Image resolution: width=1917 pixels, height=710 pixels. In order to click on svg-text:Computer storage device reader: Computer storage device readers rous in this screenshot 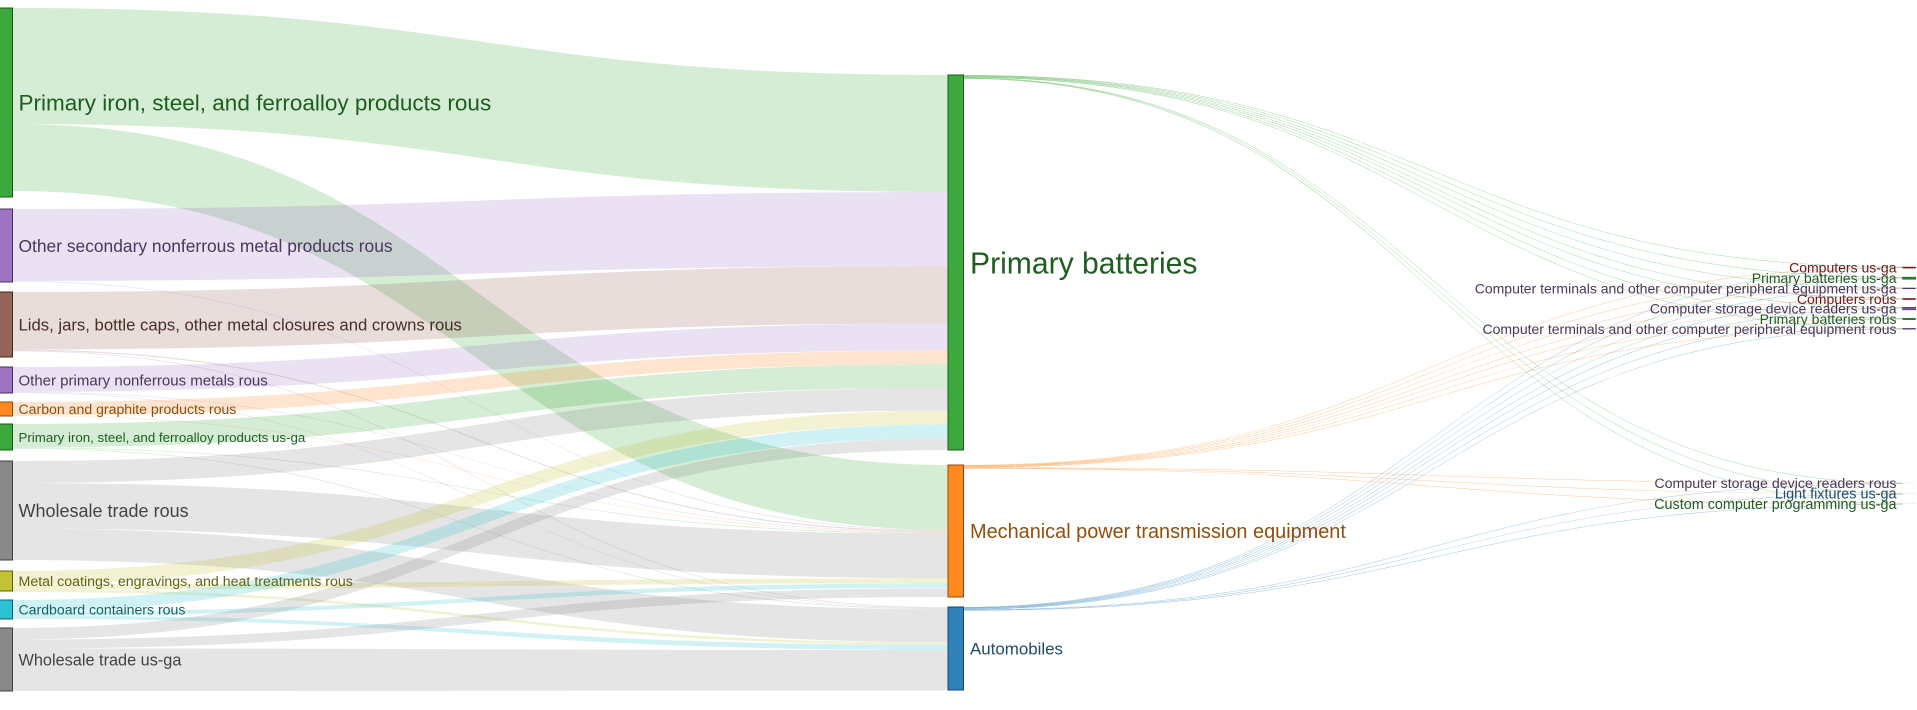, I will do `click(1775, 484)`.